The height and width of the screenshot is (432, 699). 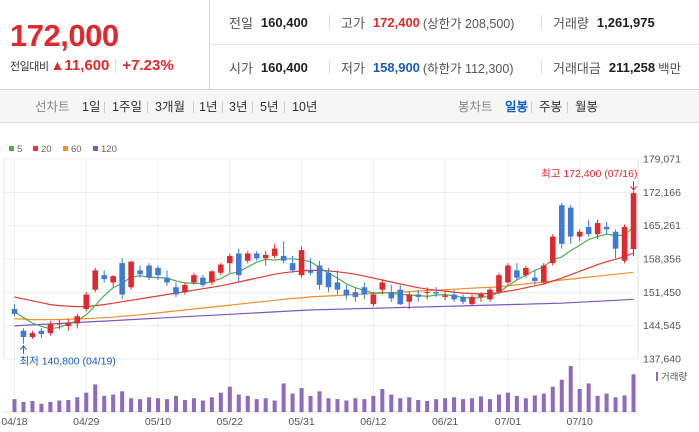 I want to click on stat-label: 거래대금, so click(x=577, y=68).